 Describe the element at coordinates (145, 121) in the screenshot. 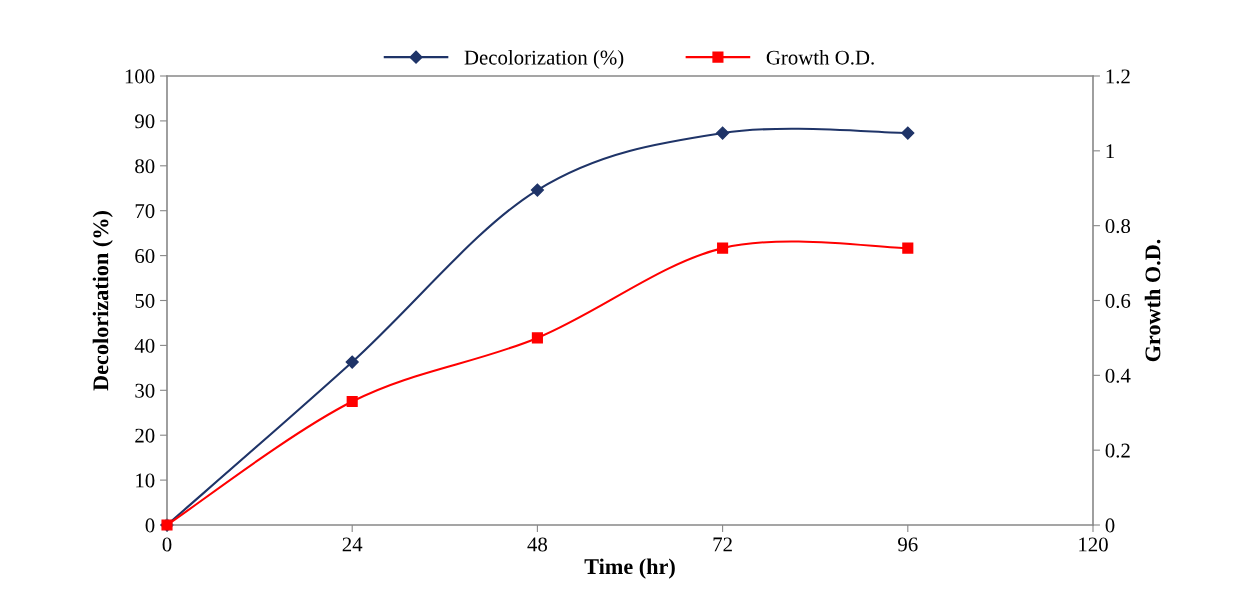

I see `y-tick-label: 90` at that location.